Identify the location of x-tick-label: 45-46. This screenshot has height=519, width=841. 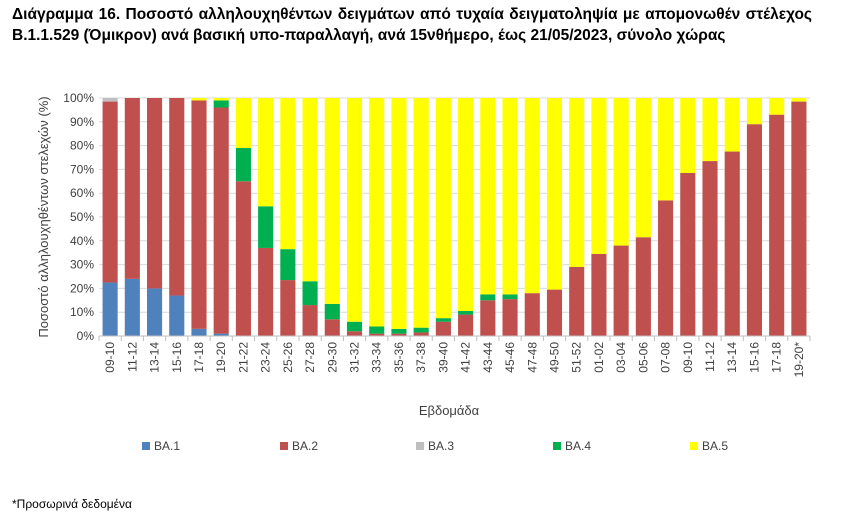
(510, 357).